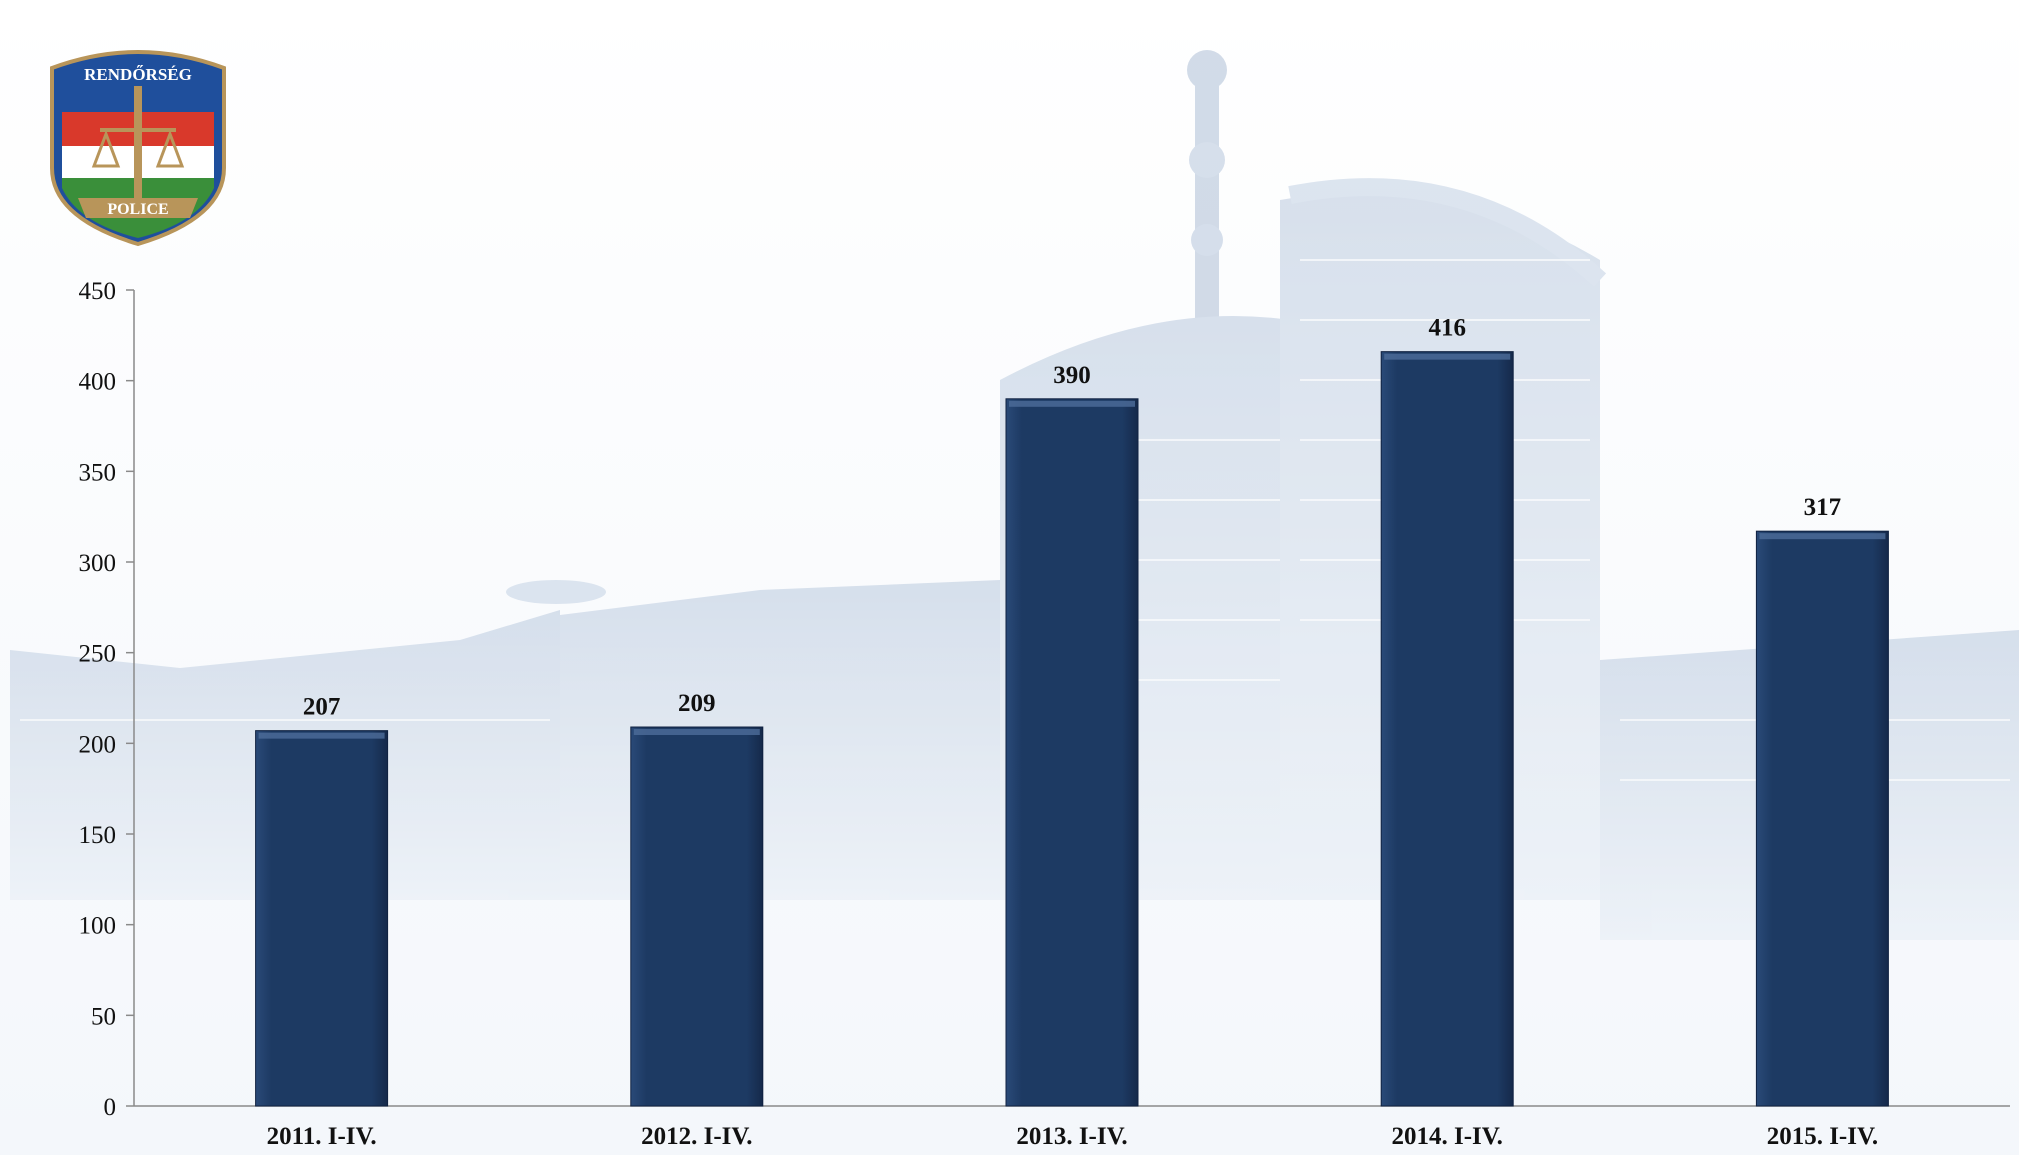  Describe the element at coordinates (322, 707) in the screenshot. I see `data-label-1: 207` at that location.